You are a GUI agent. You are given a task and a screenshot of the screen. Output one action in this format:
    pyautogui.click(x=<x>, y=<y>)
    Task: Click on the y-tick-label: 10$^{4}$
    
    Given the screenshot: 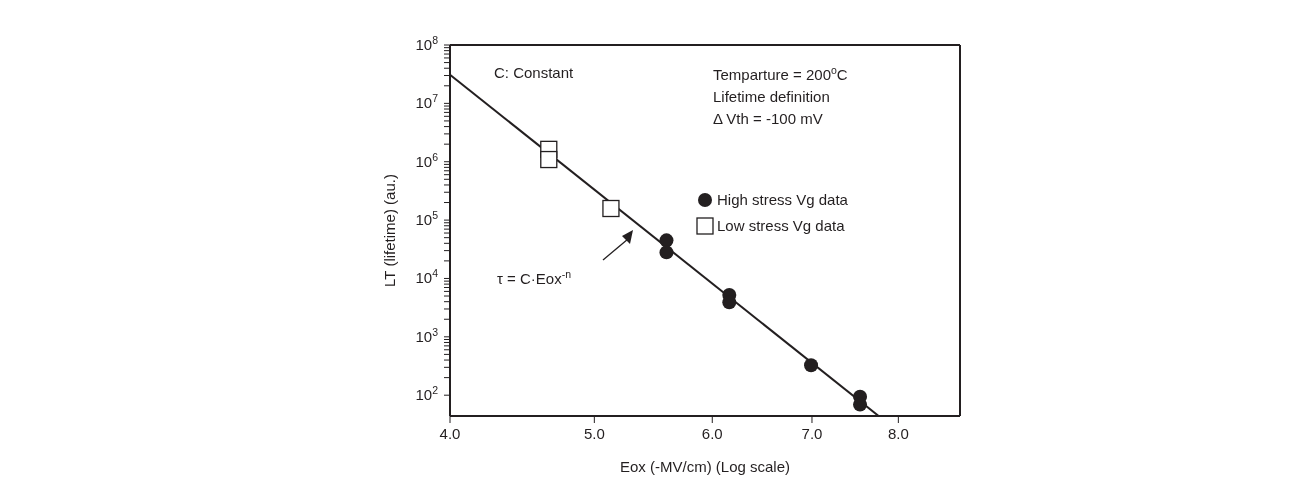 What is the action you would take?
    pyautogui.click(x=427, y=277)
    